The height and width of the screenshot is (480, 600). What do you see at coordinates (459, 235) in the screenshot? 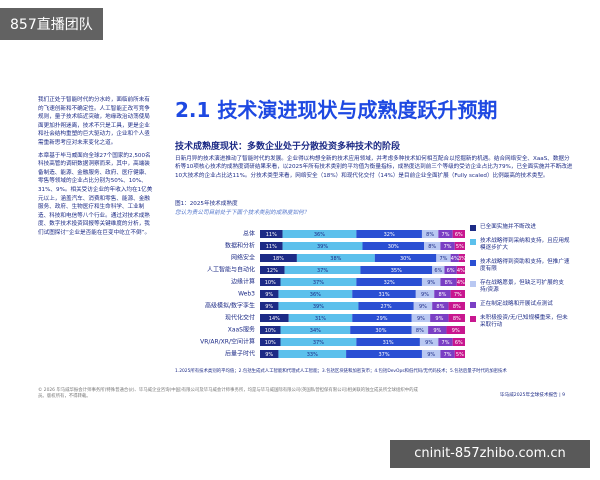
I see `data-label: 6%` at bounding box center [459, 235].